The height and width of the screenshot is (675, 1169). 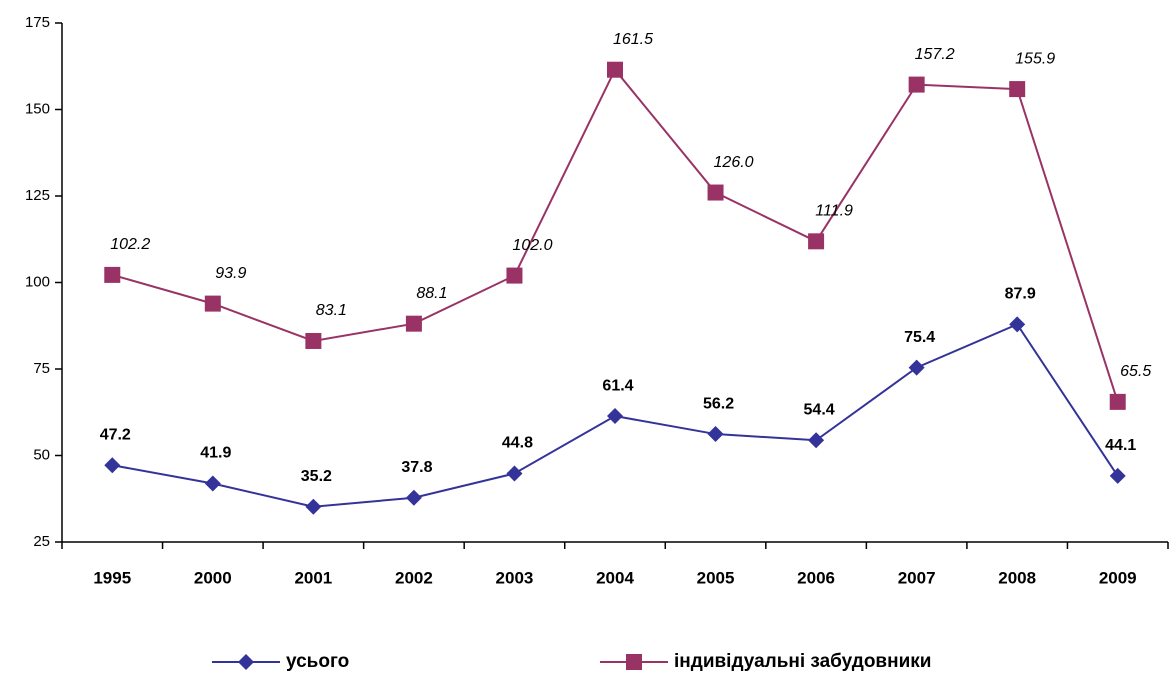 I want to click on x-tick-label: 1995, so click(x=112, y=577).